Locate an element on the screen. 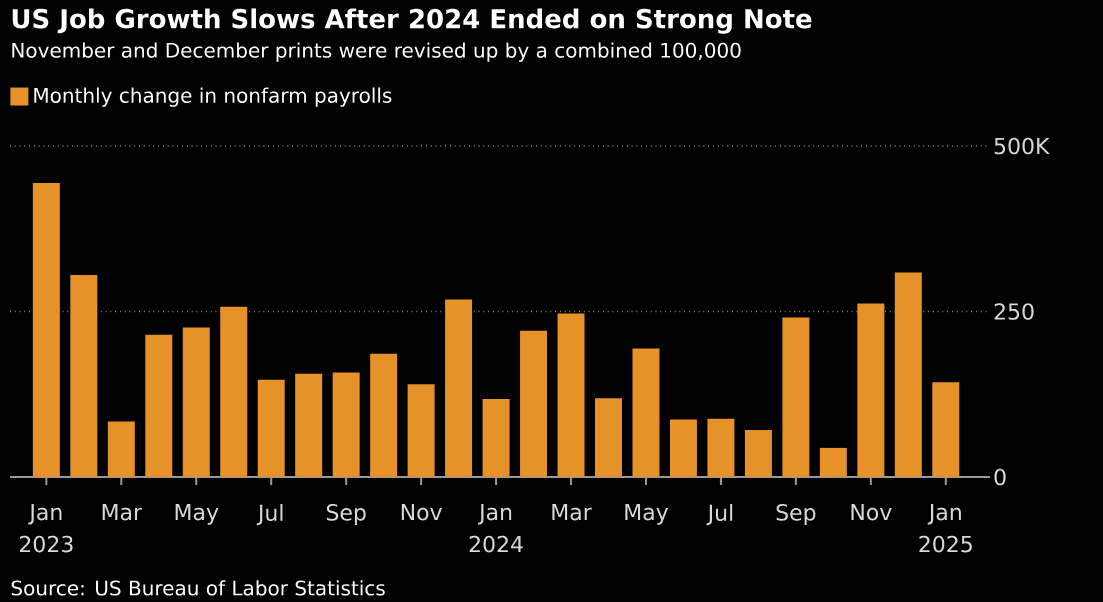  x-tick-label: Jan 2025 is located at coordinates (945, 528).